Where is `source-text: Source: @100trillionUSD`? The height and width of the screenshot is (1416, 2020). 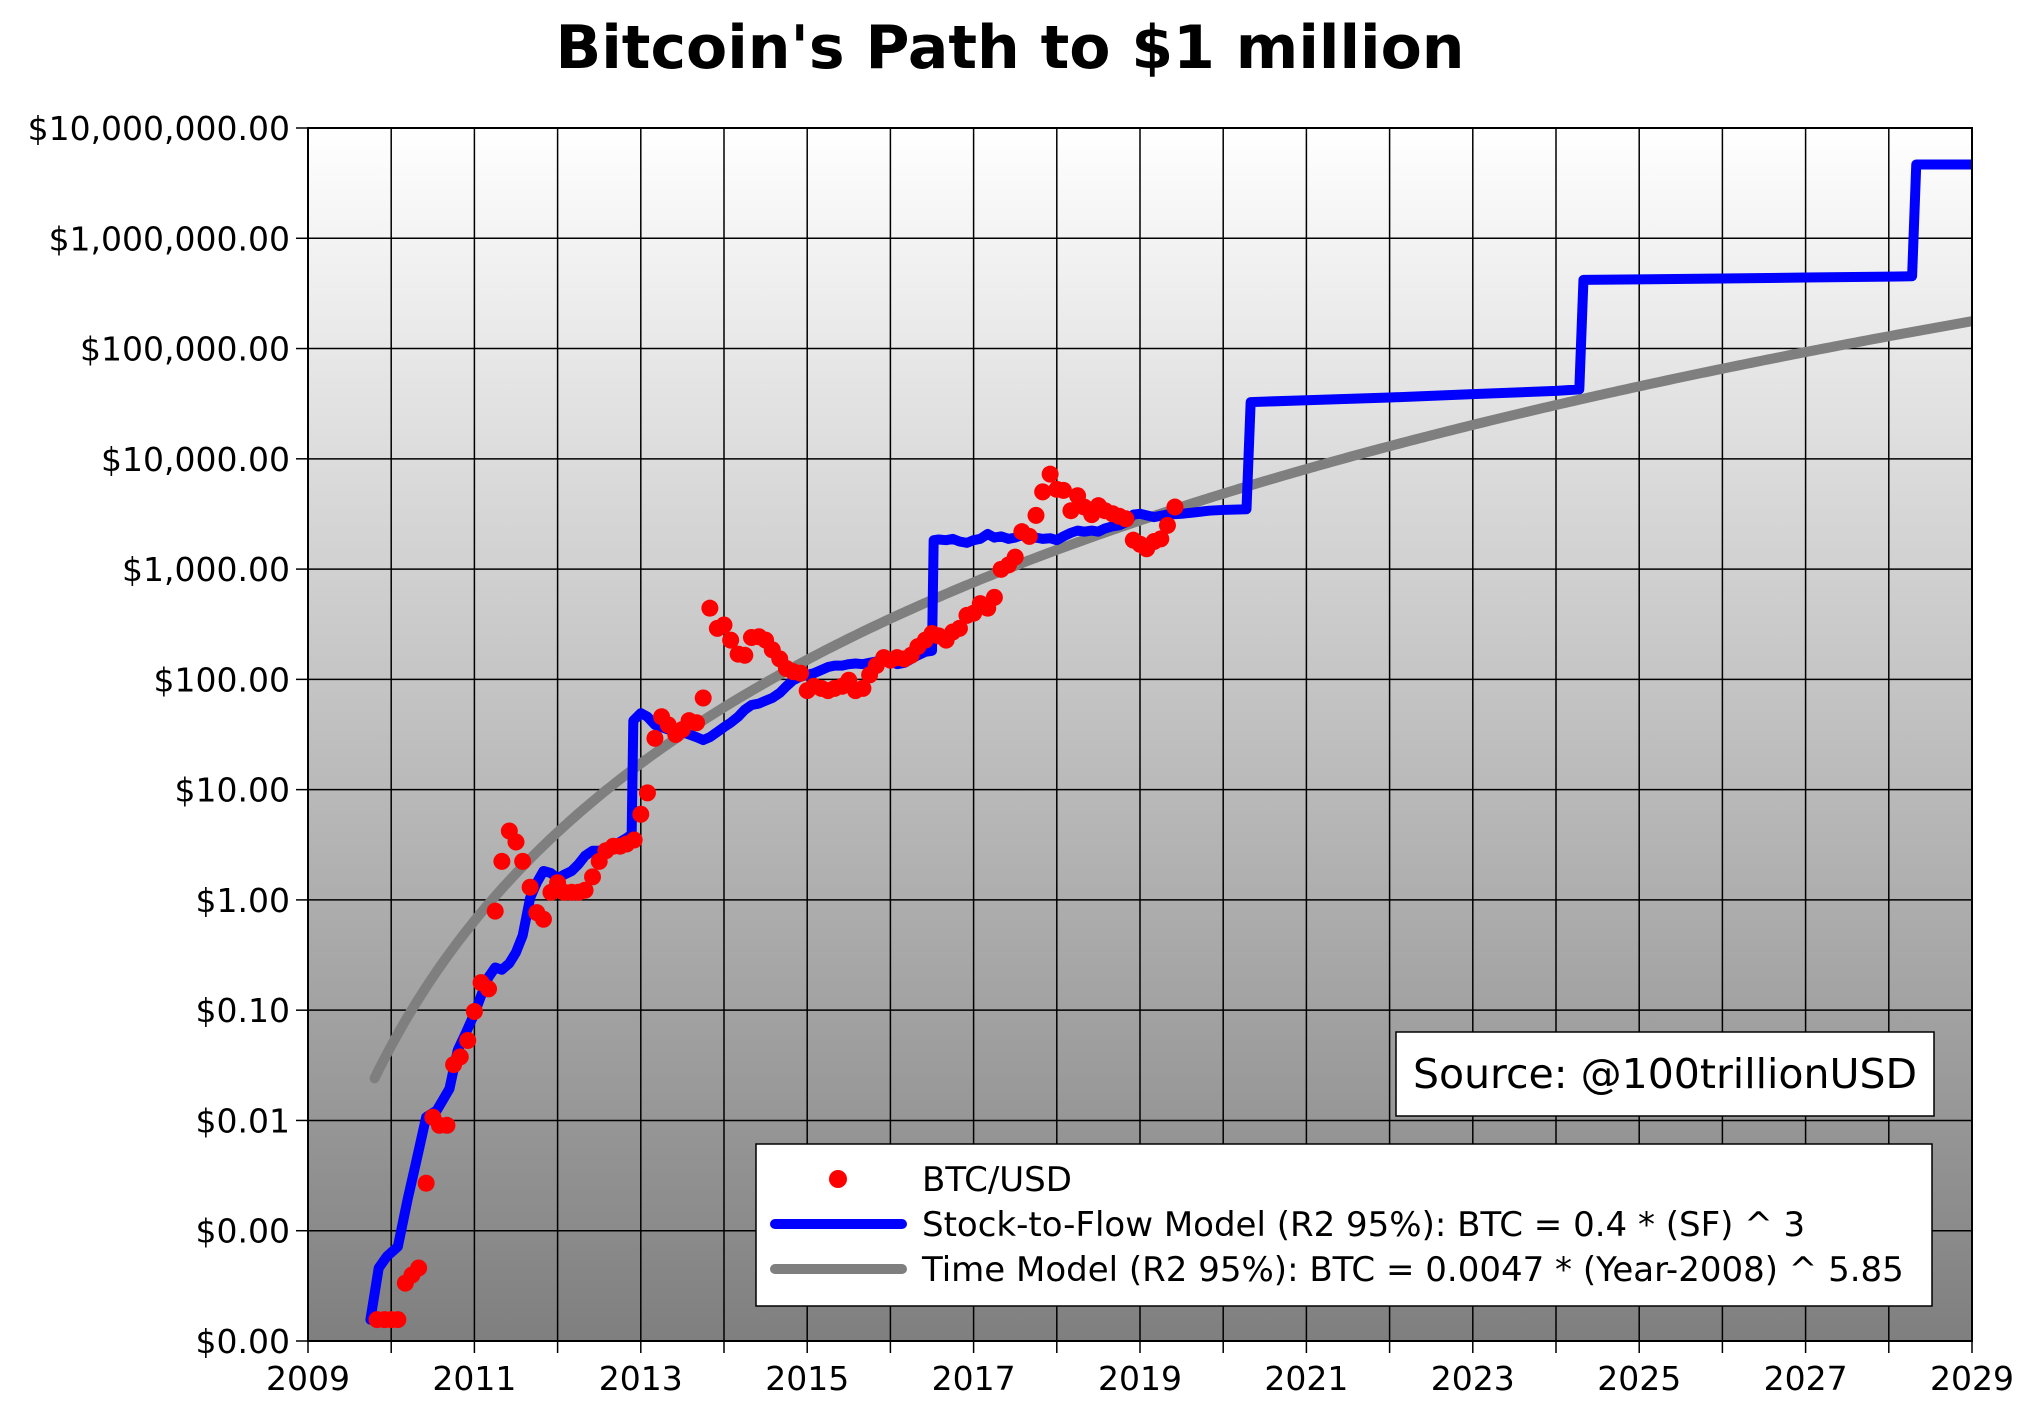
source-text: Source: @100trillionUSD is located at coordinates (1665, 1074).